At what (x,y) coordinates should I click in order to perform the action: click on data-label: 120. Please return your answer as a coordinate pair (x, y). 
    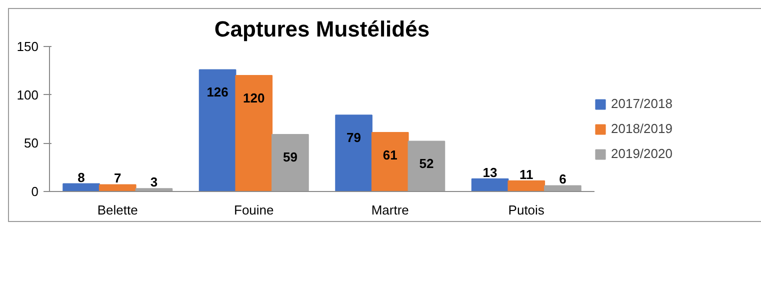
    Looking at the image, I should click on (254, 98).